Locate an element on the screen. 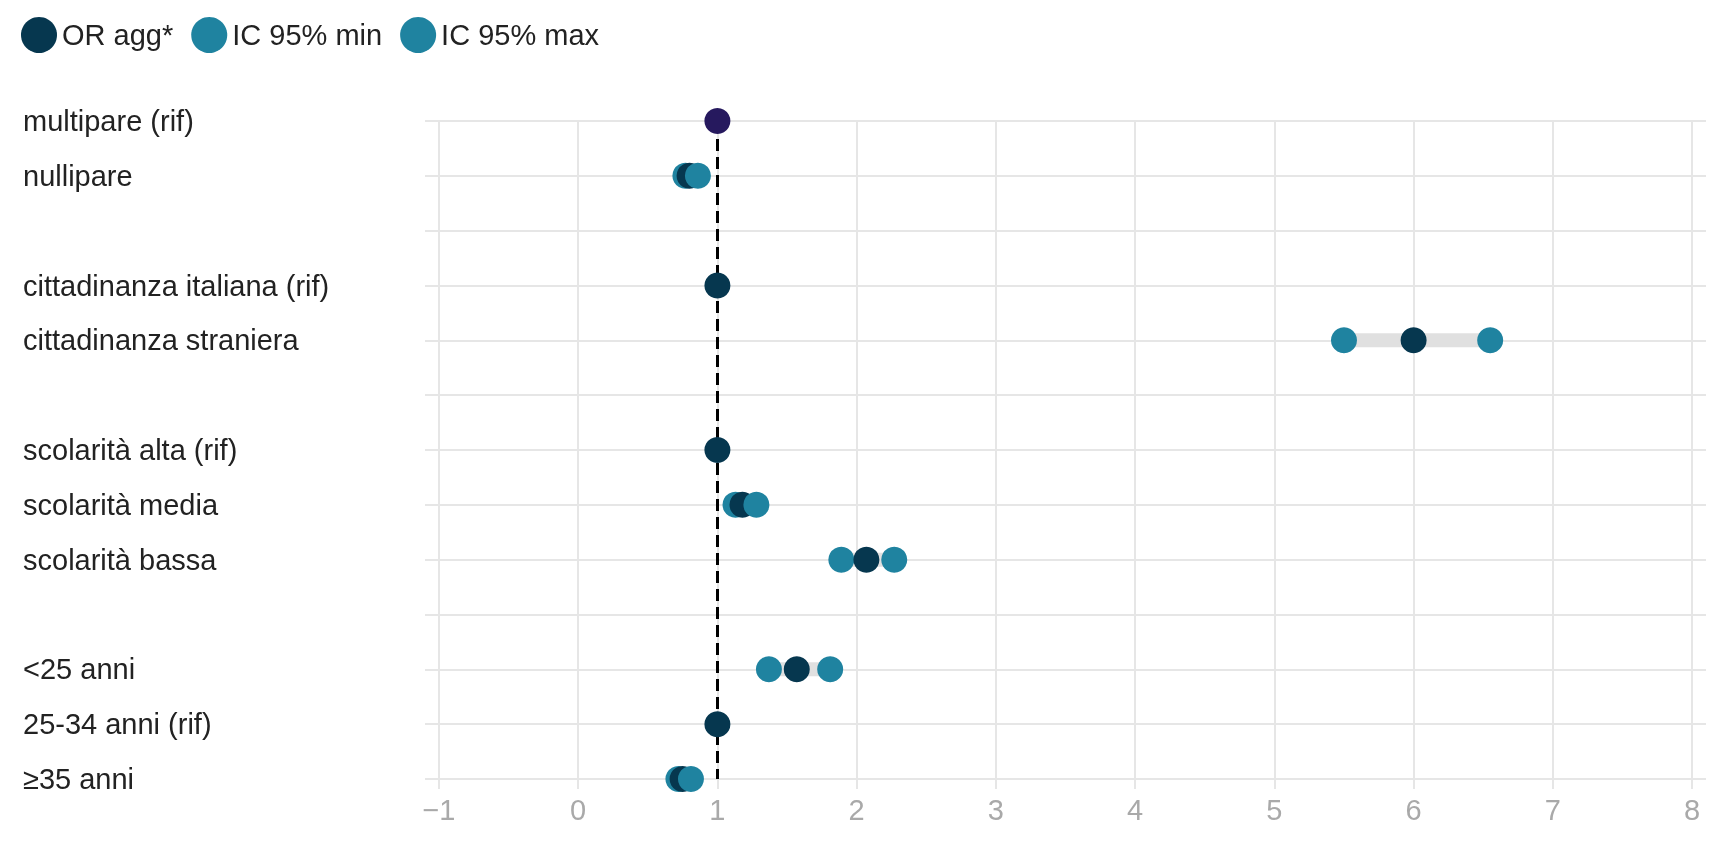 This screenshot has height=862, width=1721. x-tick-label: 0 is located at coordinates (578, 809).